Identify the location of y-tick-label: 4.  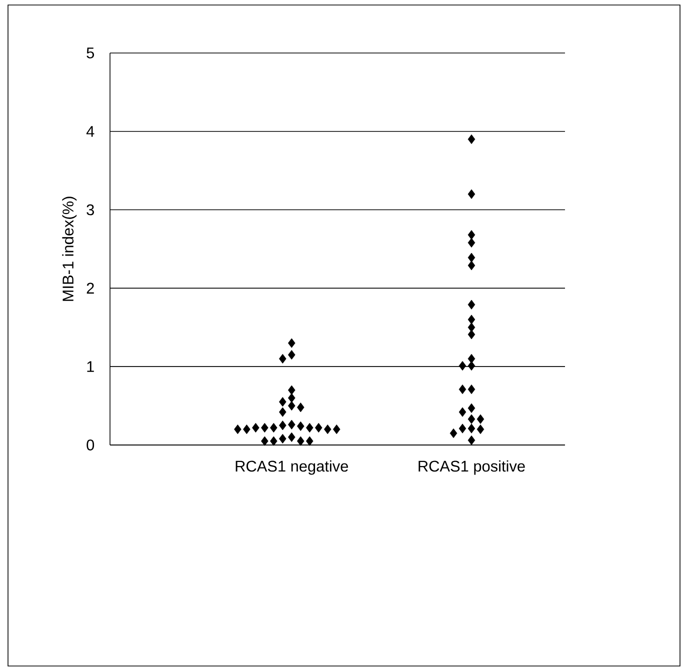
(90, 131).